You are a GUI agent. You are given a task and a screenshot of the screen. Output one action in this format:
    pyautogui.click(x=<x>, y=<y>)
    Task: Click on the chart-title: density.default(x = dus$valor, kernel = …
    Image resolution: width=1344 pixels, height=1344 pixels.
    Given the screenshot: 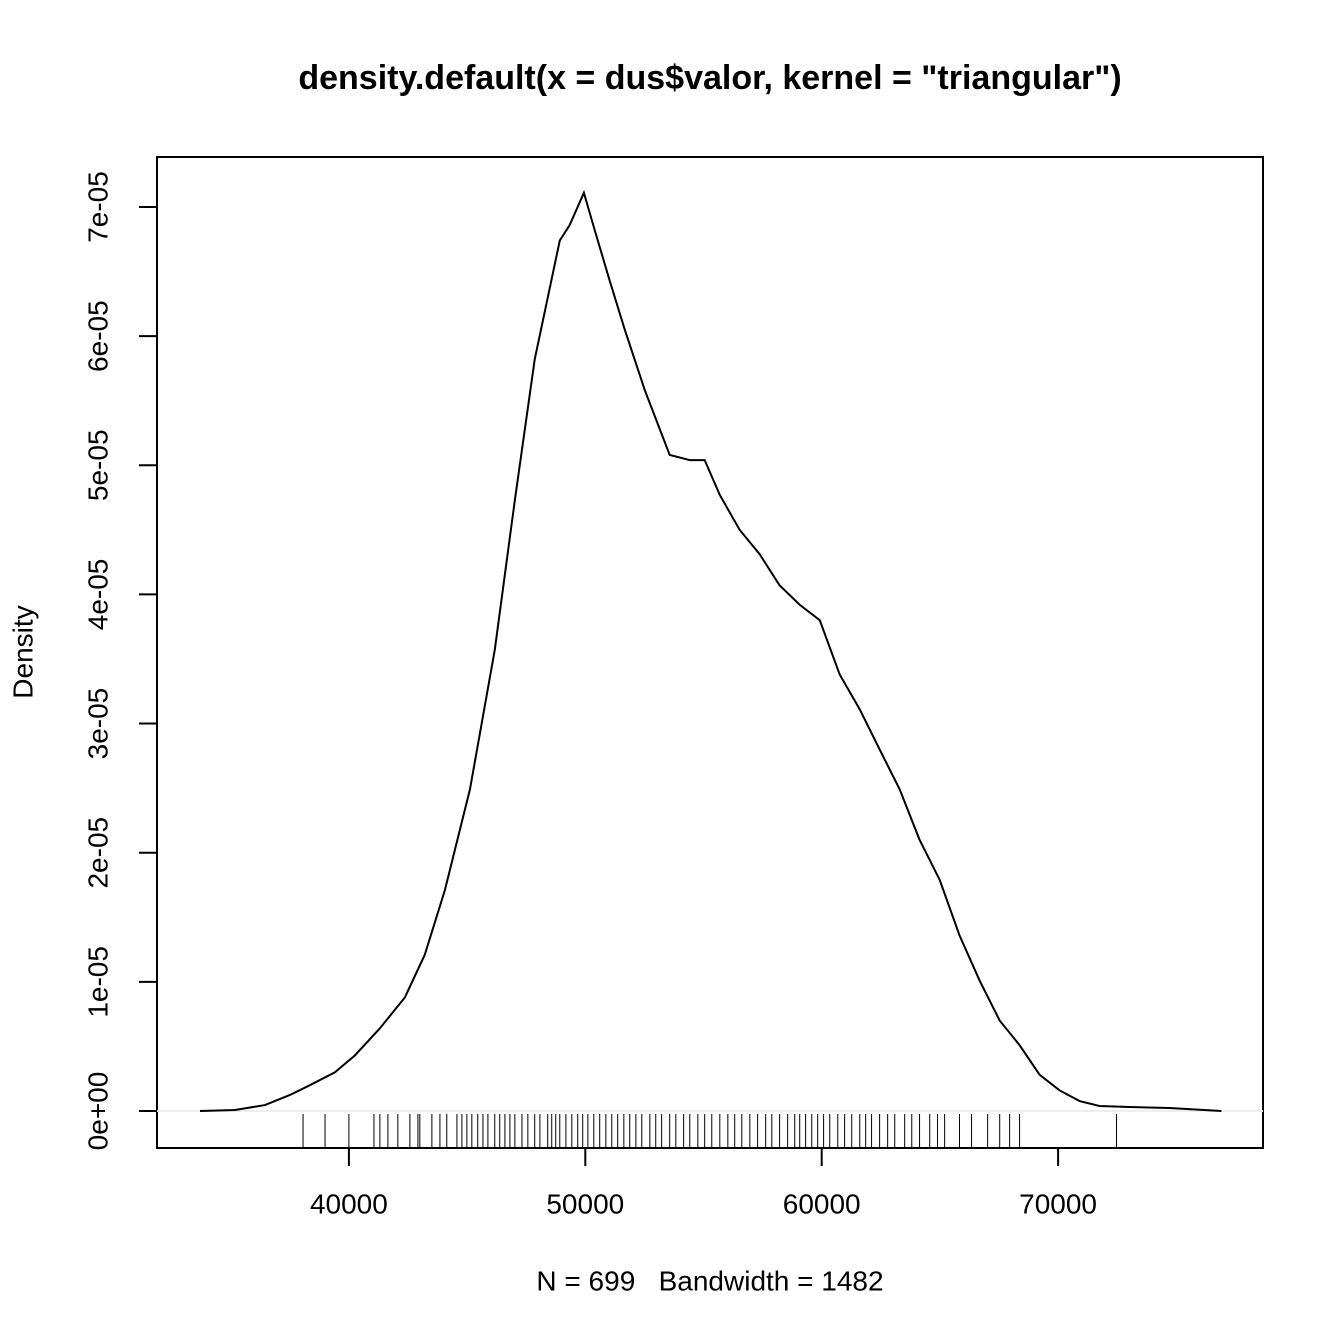 What is the action you would take?
    pyautogui.click(x=709, y=78)
    